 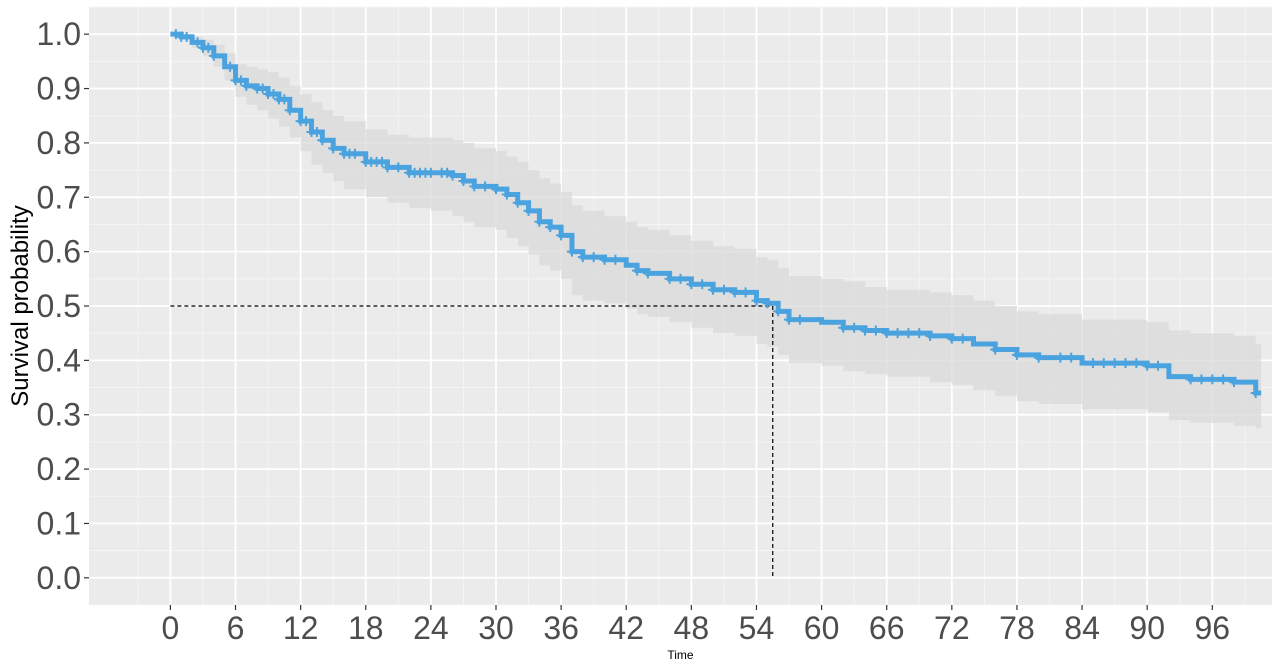 What do you see at coordinates (236, 628) in the screenshot?
I see `x-tick-label: 6` at bounding box center [236, 628].